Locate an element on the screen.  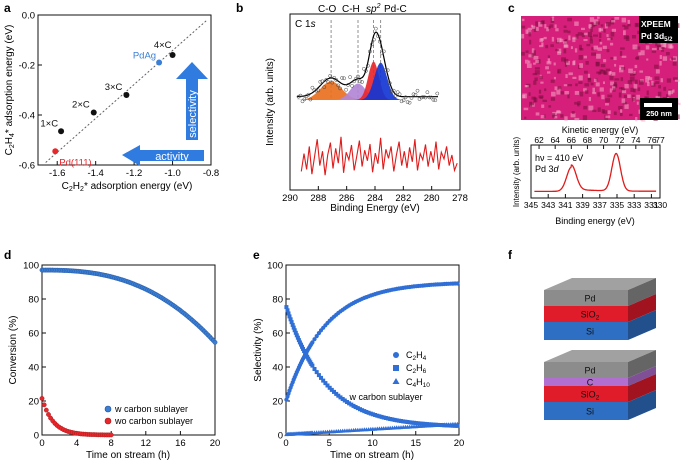
panel-letter-f: f is located at coordinates (510, 255).